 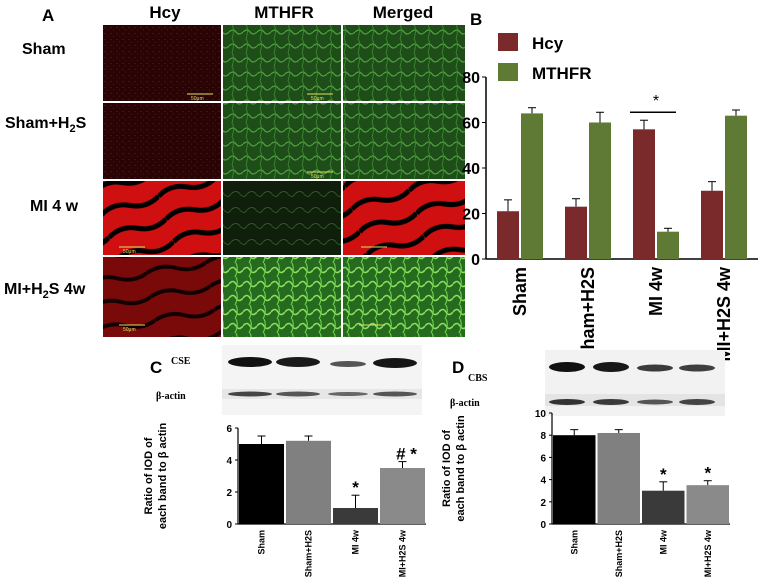 I want to click on tile-sham-h2s-hcy, so click(x=162, y=141).